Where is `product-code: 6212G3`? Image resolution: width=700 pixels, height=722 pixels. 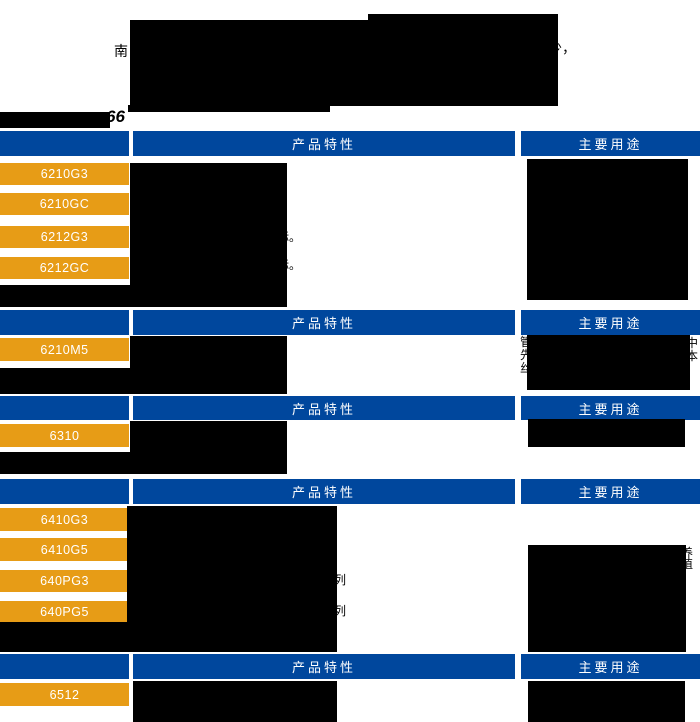 product-code: 6212G3 is located at coordinates (64, 237).